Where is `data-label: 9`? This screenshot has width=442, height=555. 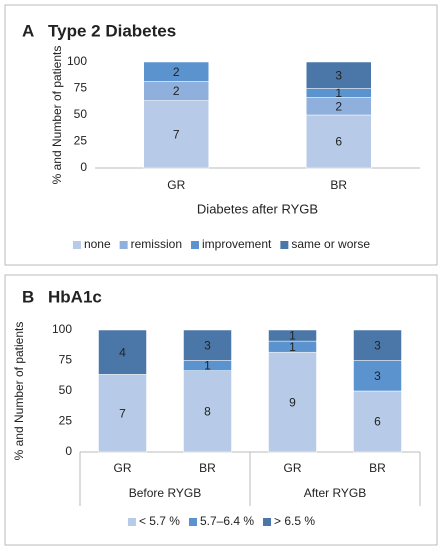 data-label: 9 is located at coordinates (292, 402).